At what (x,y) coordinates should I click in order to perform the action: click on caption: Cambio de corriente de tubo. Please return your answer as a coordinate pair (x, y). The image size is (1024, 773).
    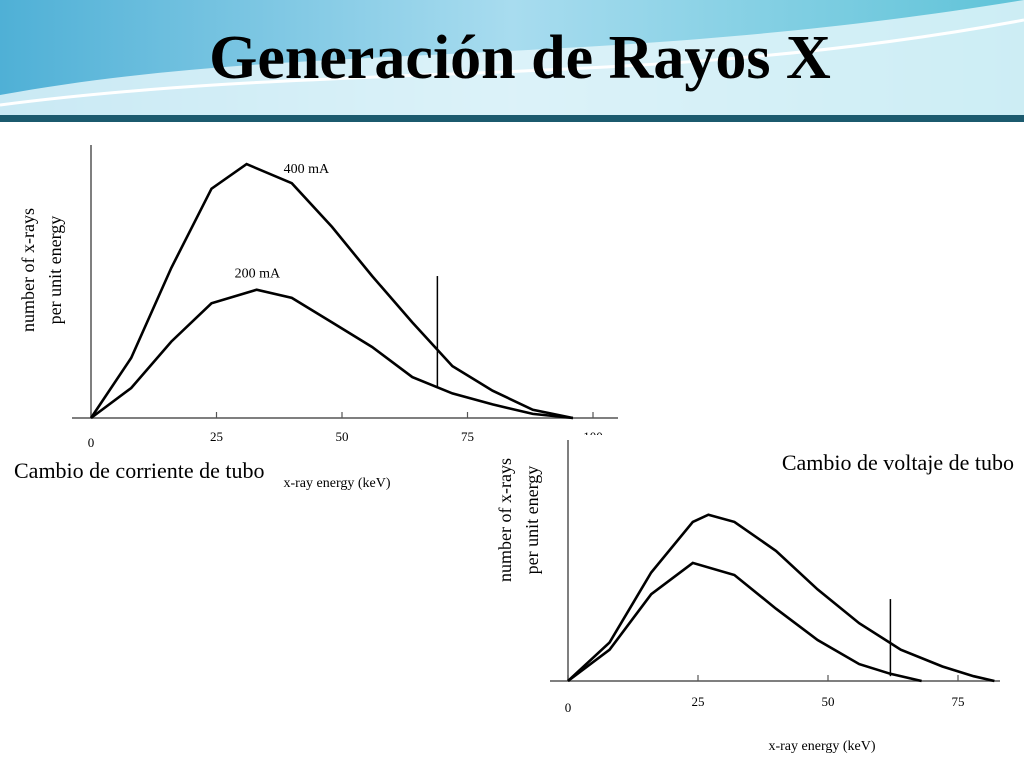
    Looking at the image, I should click on (139, 470).